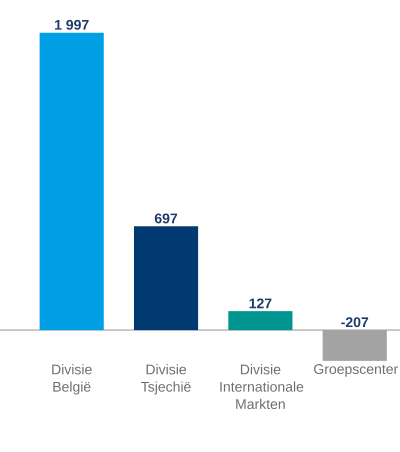  What do you see at coordinates (72, 25) in the screenshot?
I see `data-label: 1 997` at bounding box center [72, 25].